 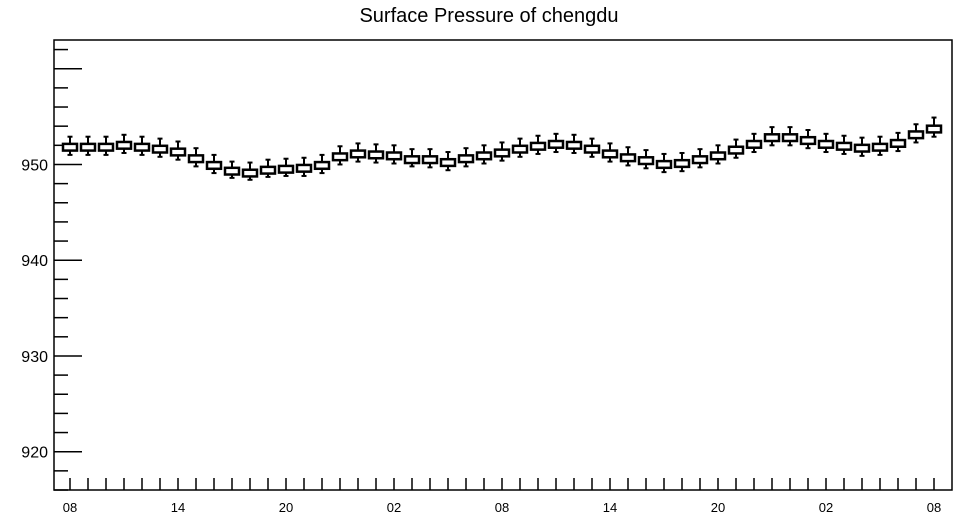 I want to click on y-tick-label: 930, so click(x=34, y=357).